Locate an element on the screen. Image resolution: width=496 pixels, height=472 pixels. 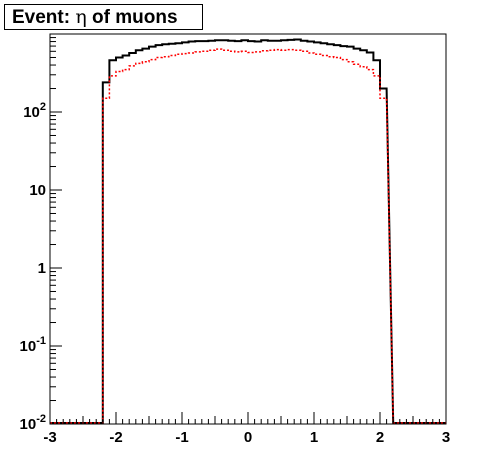
y-tick-label: 10 is located at coordinates (37, 190).